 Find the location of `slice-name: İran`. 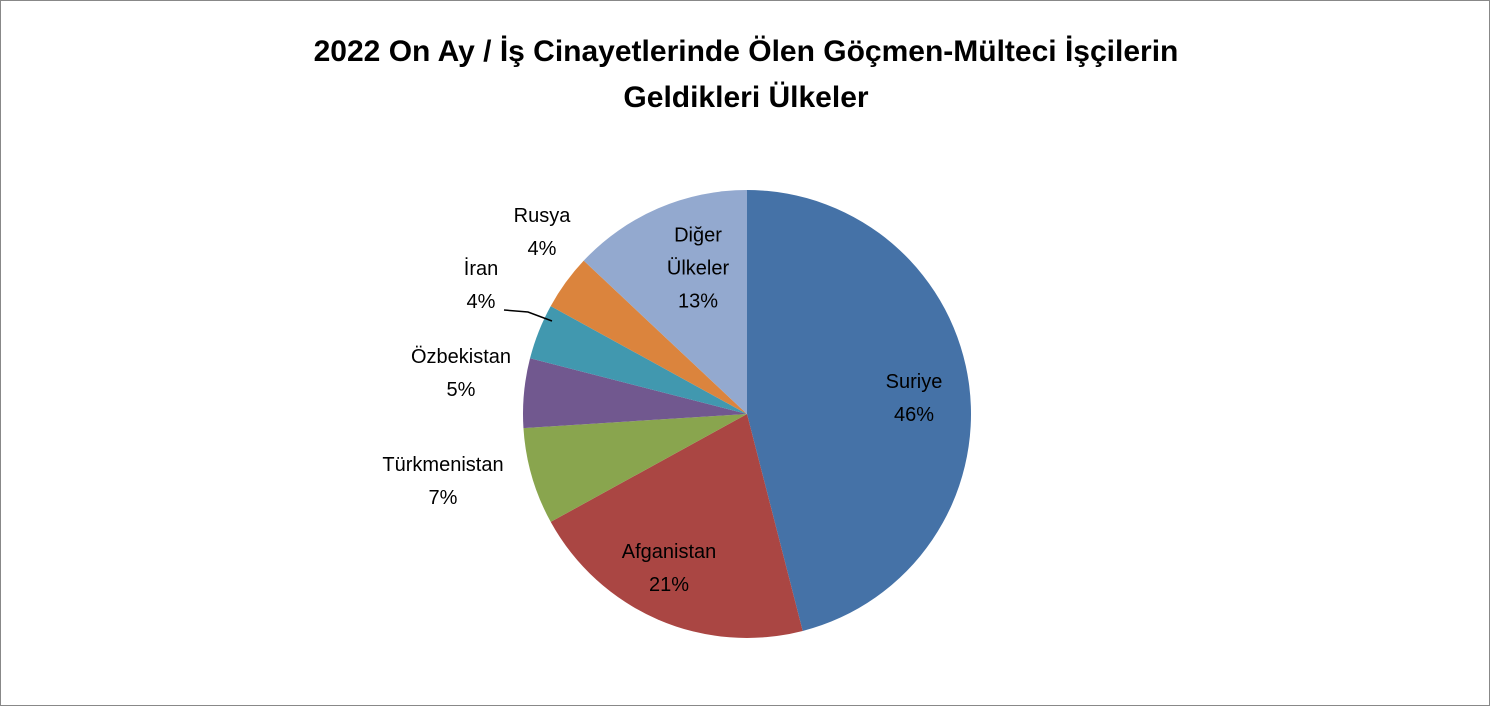

slice-name: İran is located at coordinates (481, 269).